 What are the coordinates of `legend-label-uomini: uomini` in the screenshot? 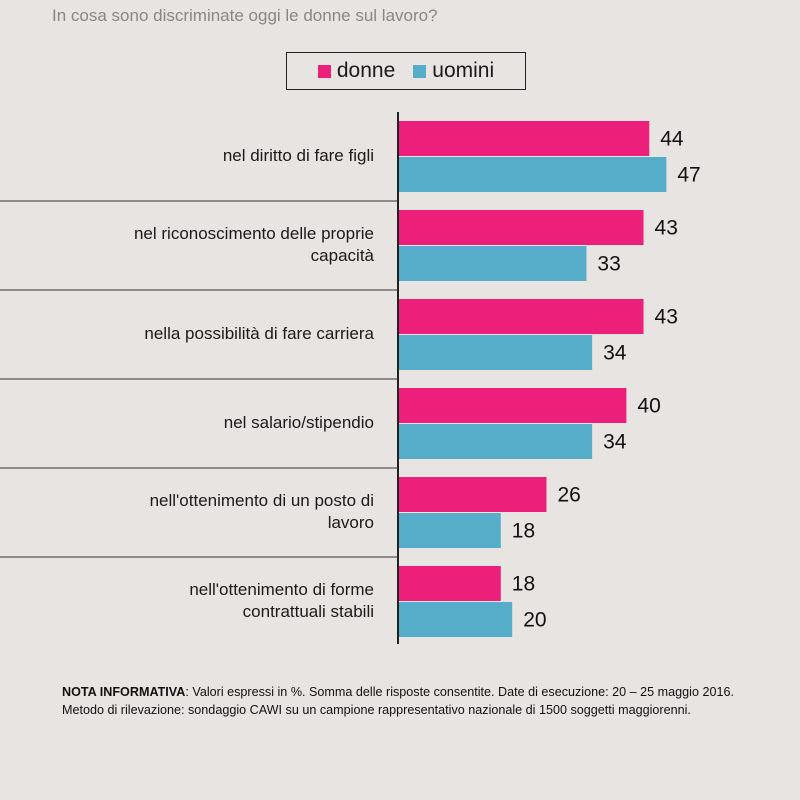 It's located at (463, 70).